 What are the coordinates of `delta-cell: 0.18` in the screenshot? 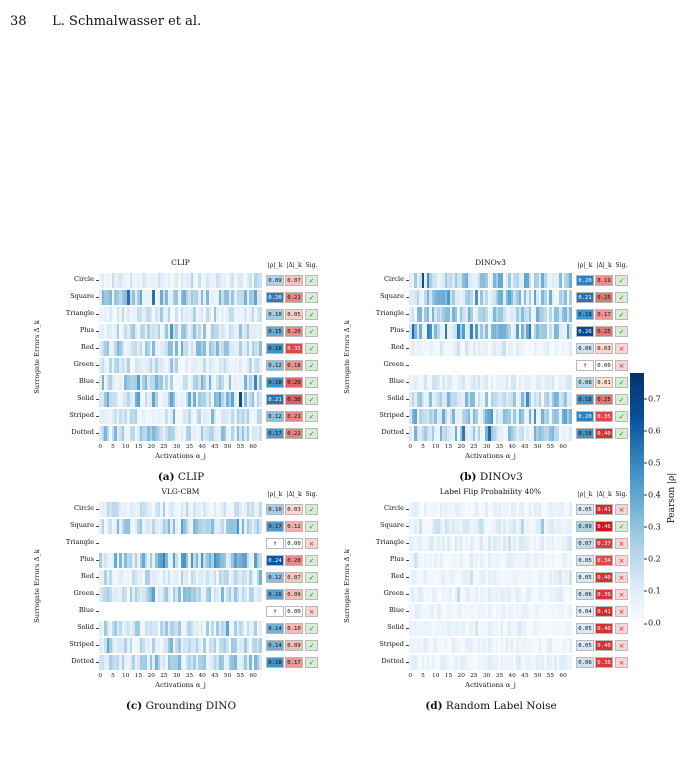 It's located at (294, 365).